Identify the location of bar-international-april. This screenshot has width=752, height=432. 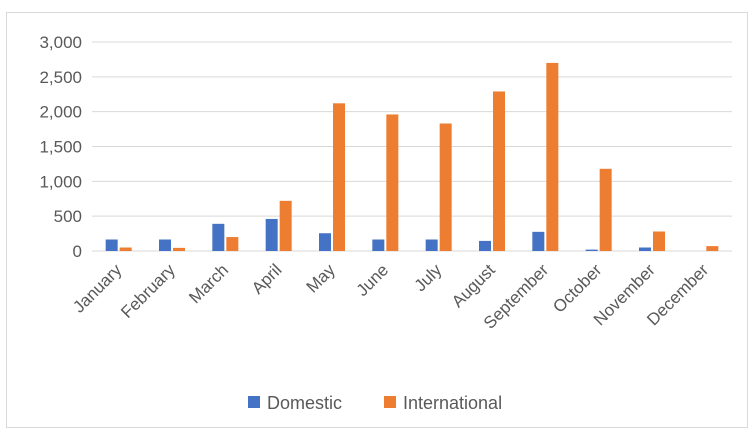
(285, 225).